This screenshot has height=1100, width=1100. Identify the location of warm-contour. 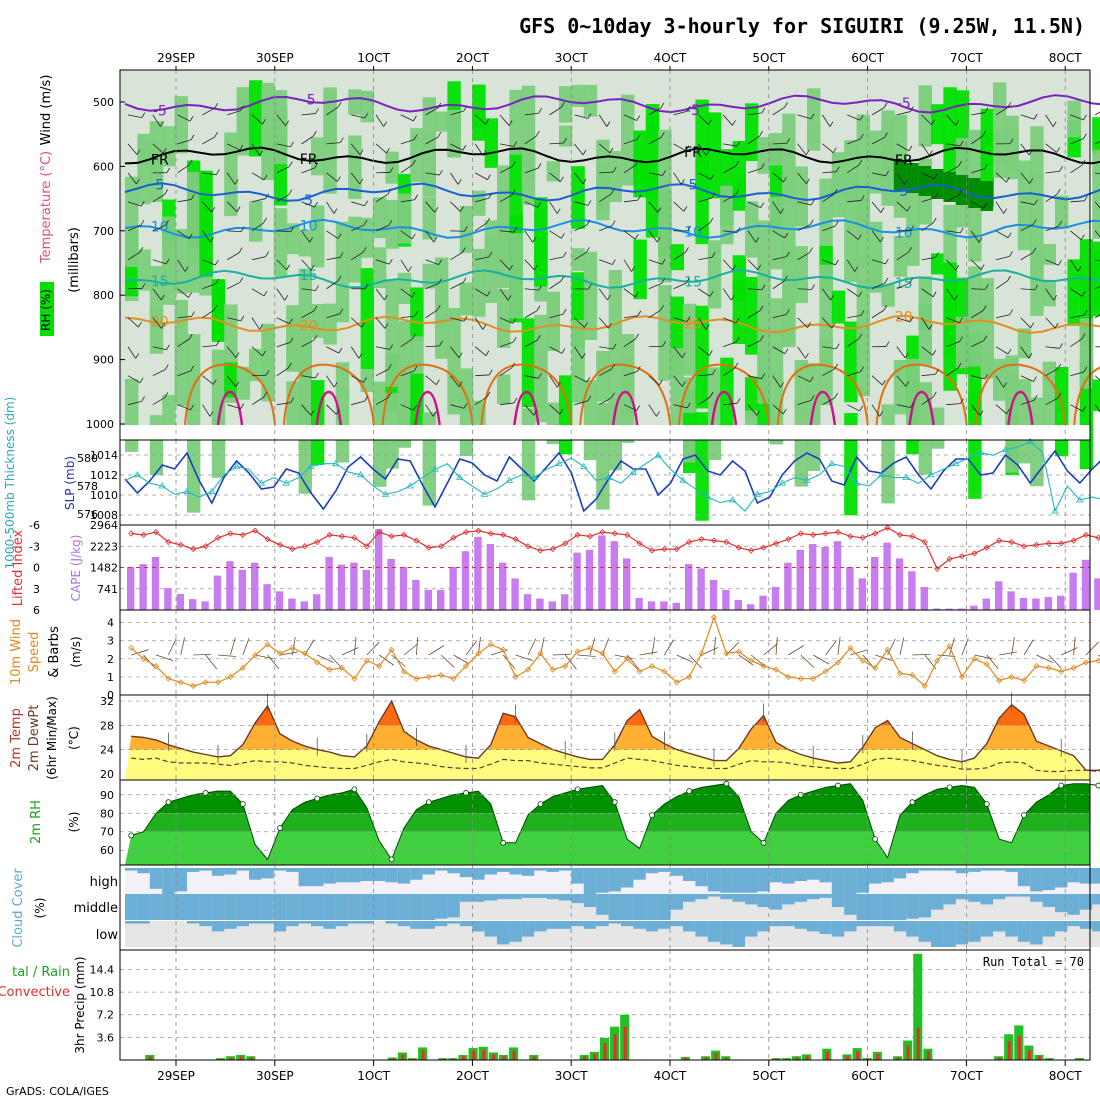
(625, 394).